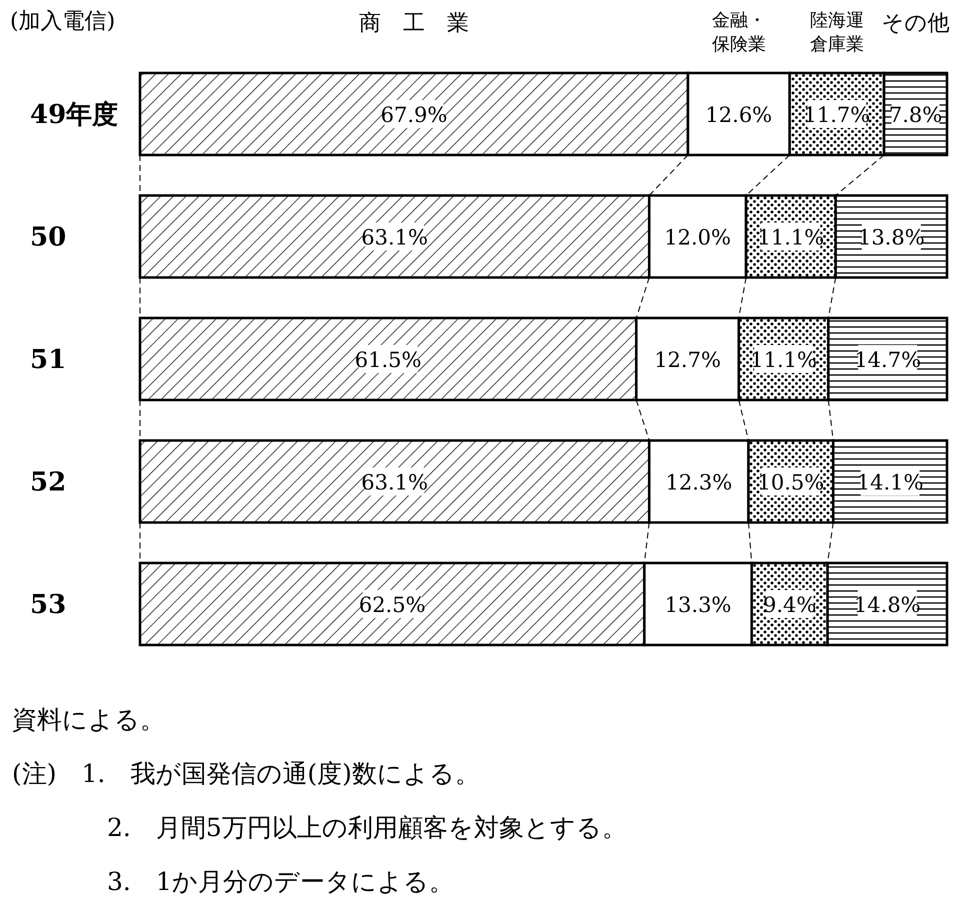 This screenshot has height=905, width=963. Describe the element at coordinates (698, 482) in the screenshot. I see `data-label: 12.3%` at that location.